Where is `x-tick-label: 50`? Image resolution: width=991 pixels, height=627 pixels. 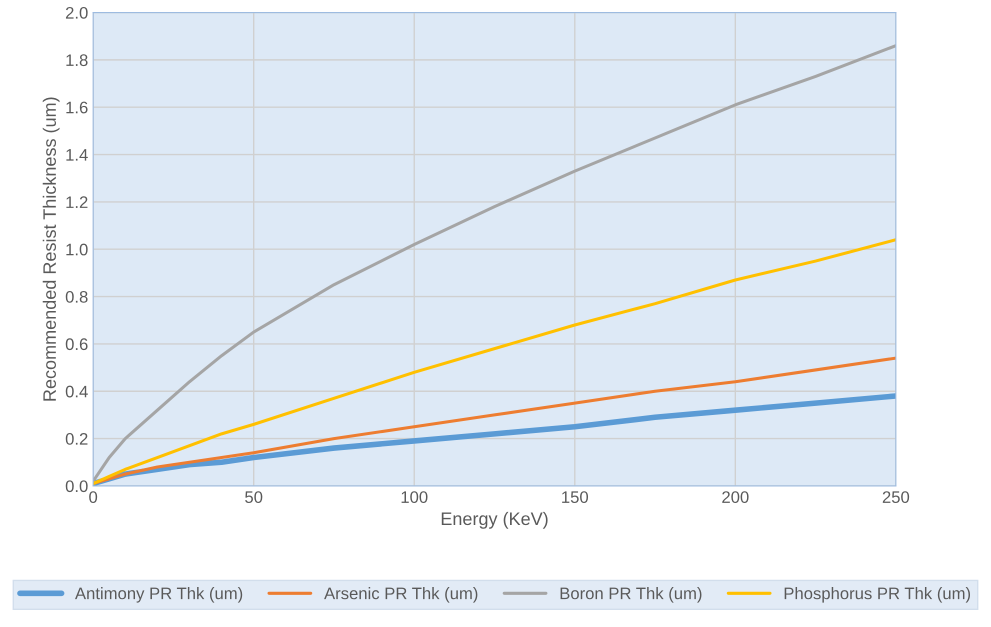
x-tick-label: 50 is located at coordinates (253, 497).